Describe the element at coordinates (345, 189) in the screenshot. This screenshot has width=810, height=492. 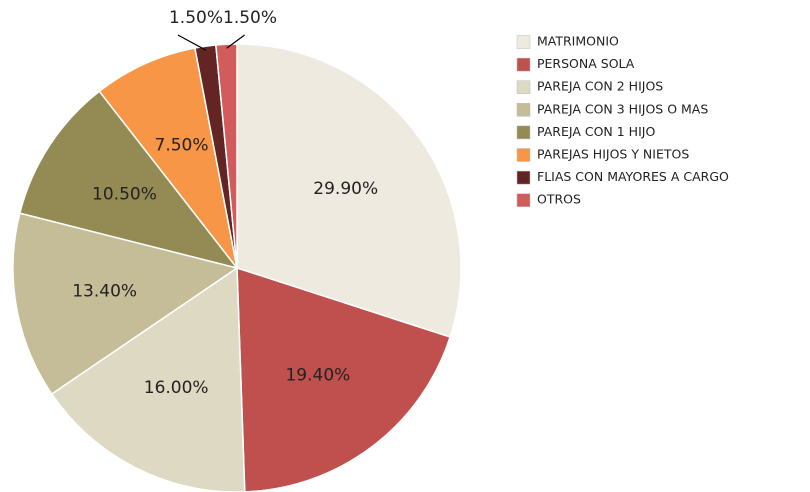
I see `data-label: 29.90%` at that location.